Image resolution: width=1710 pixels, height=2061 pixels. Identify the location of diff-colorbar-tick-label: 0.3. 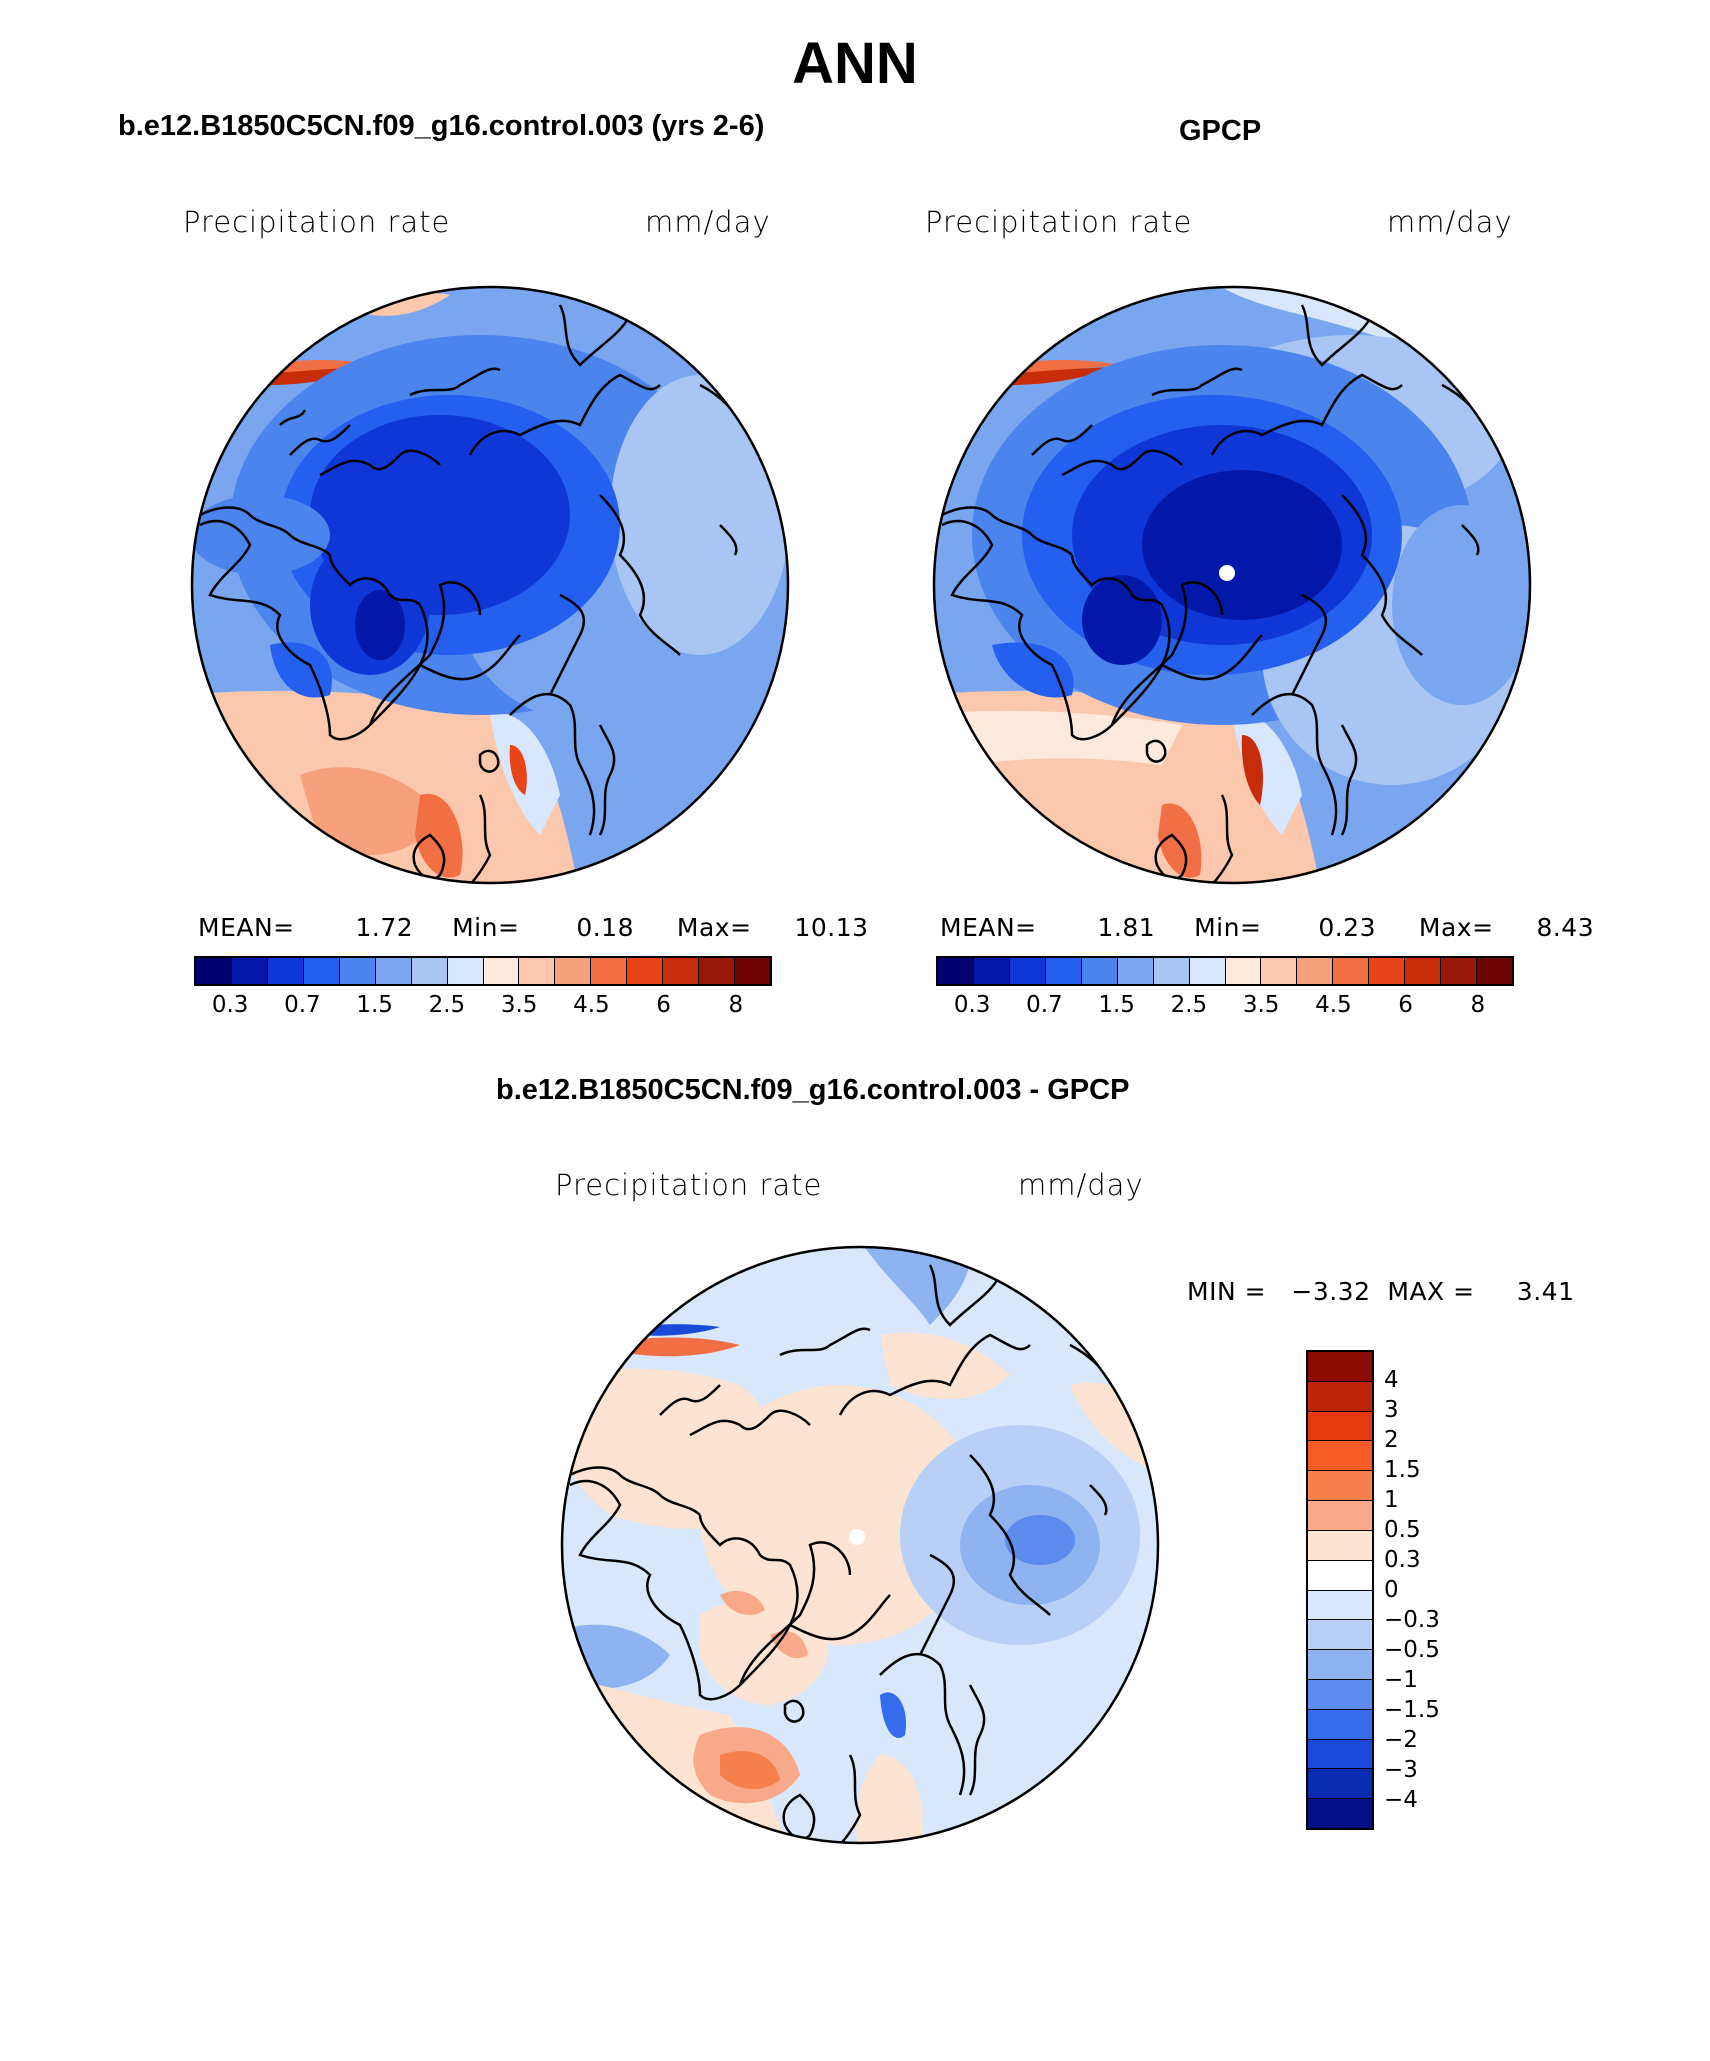
(1402, 1560).